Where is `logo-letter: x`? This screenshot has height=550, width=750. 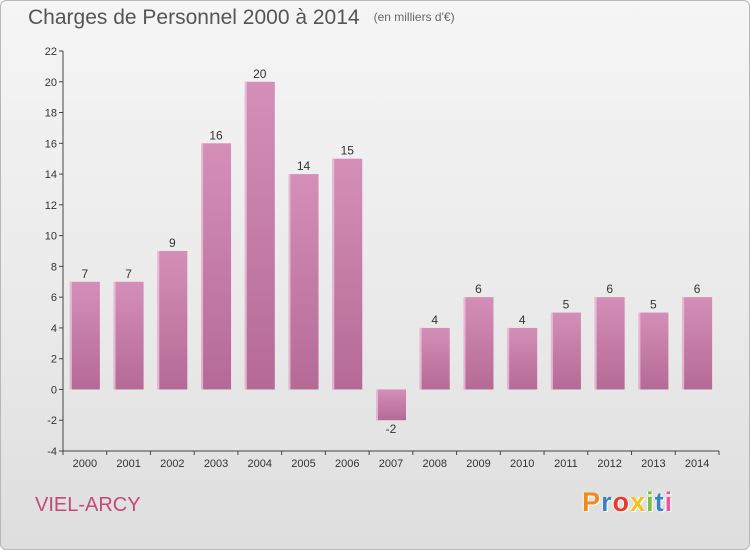 logo-letter: x is located at coordinates (638, 502).